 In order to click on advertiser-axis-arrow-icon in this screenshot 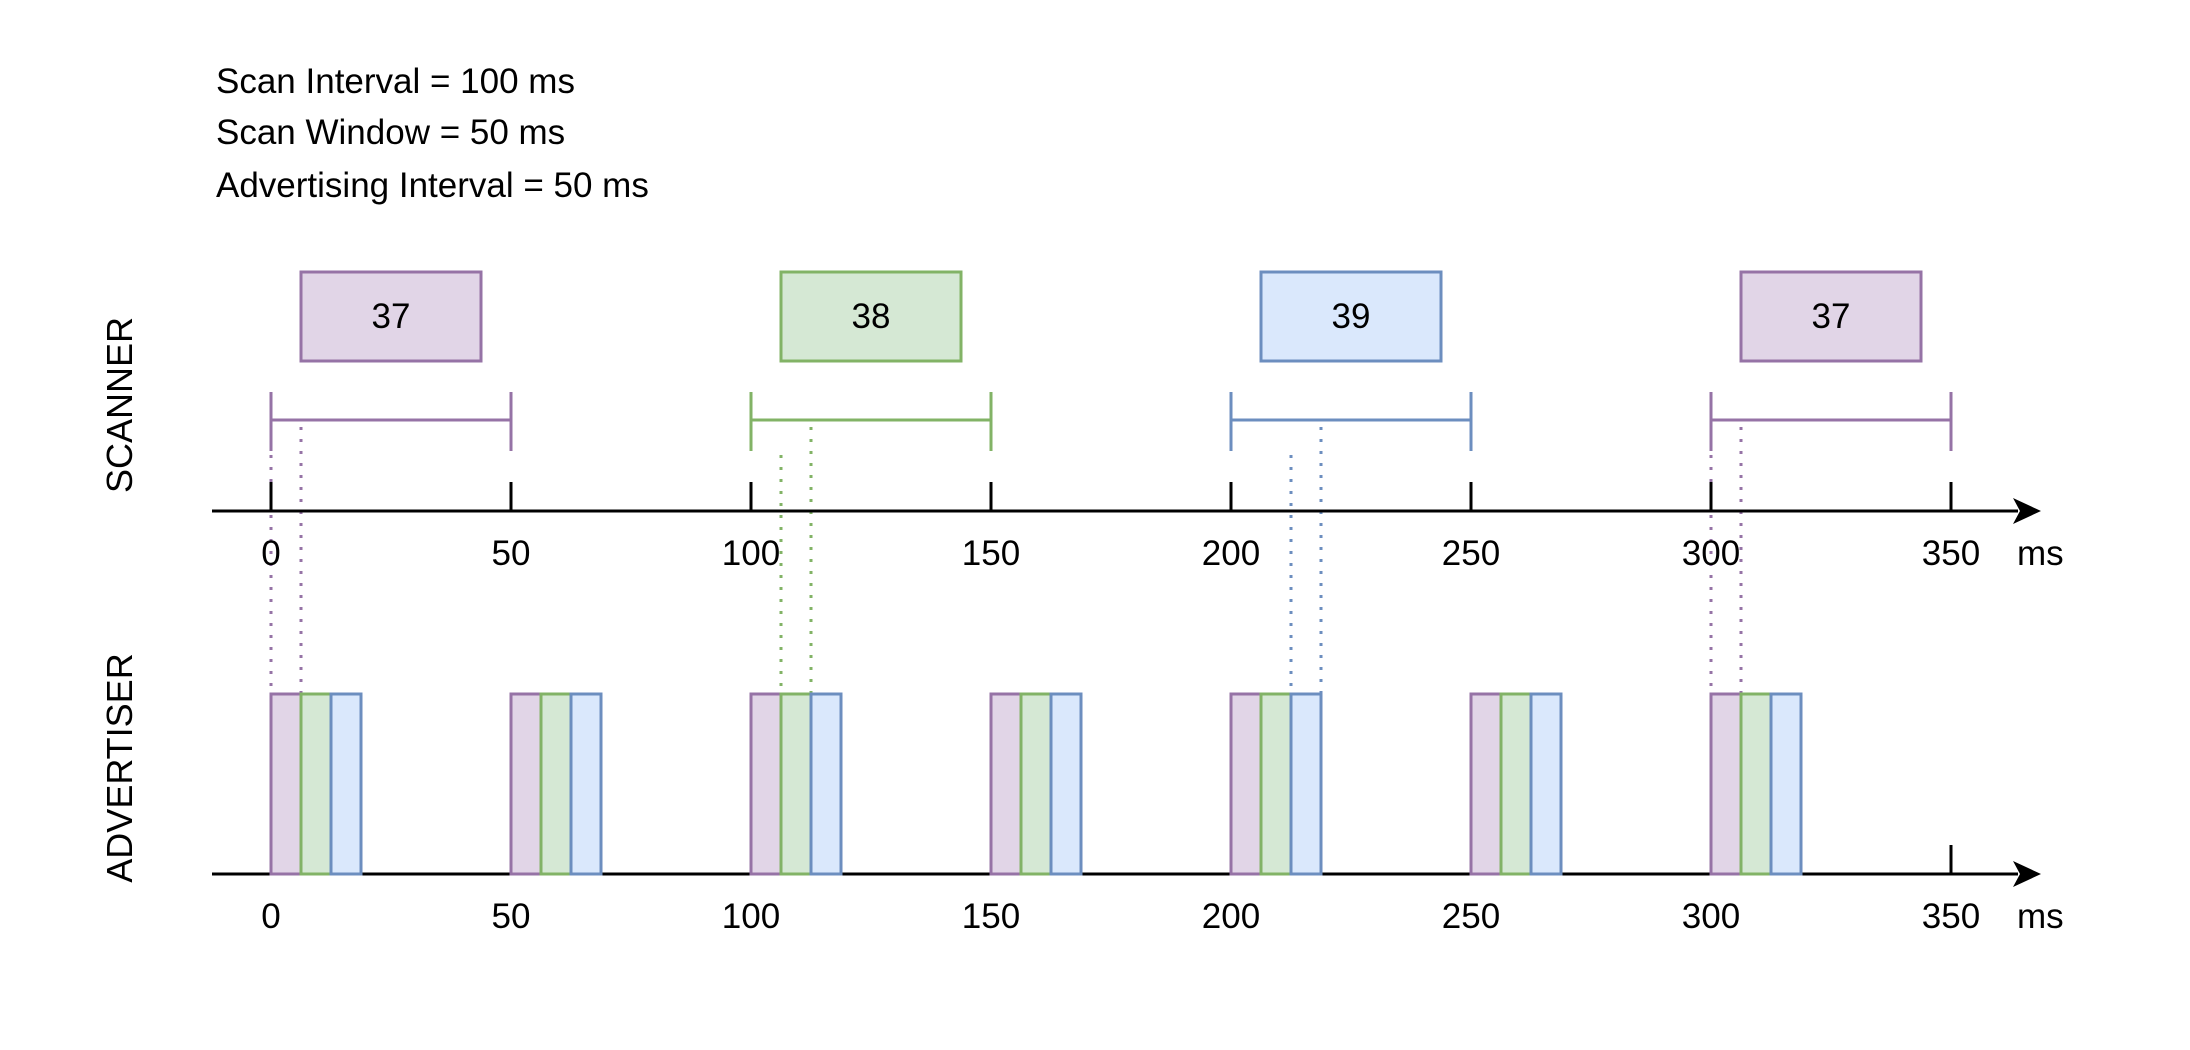, I will do `click(2027, 874)`.